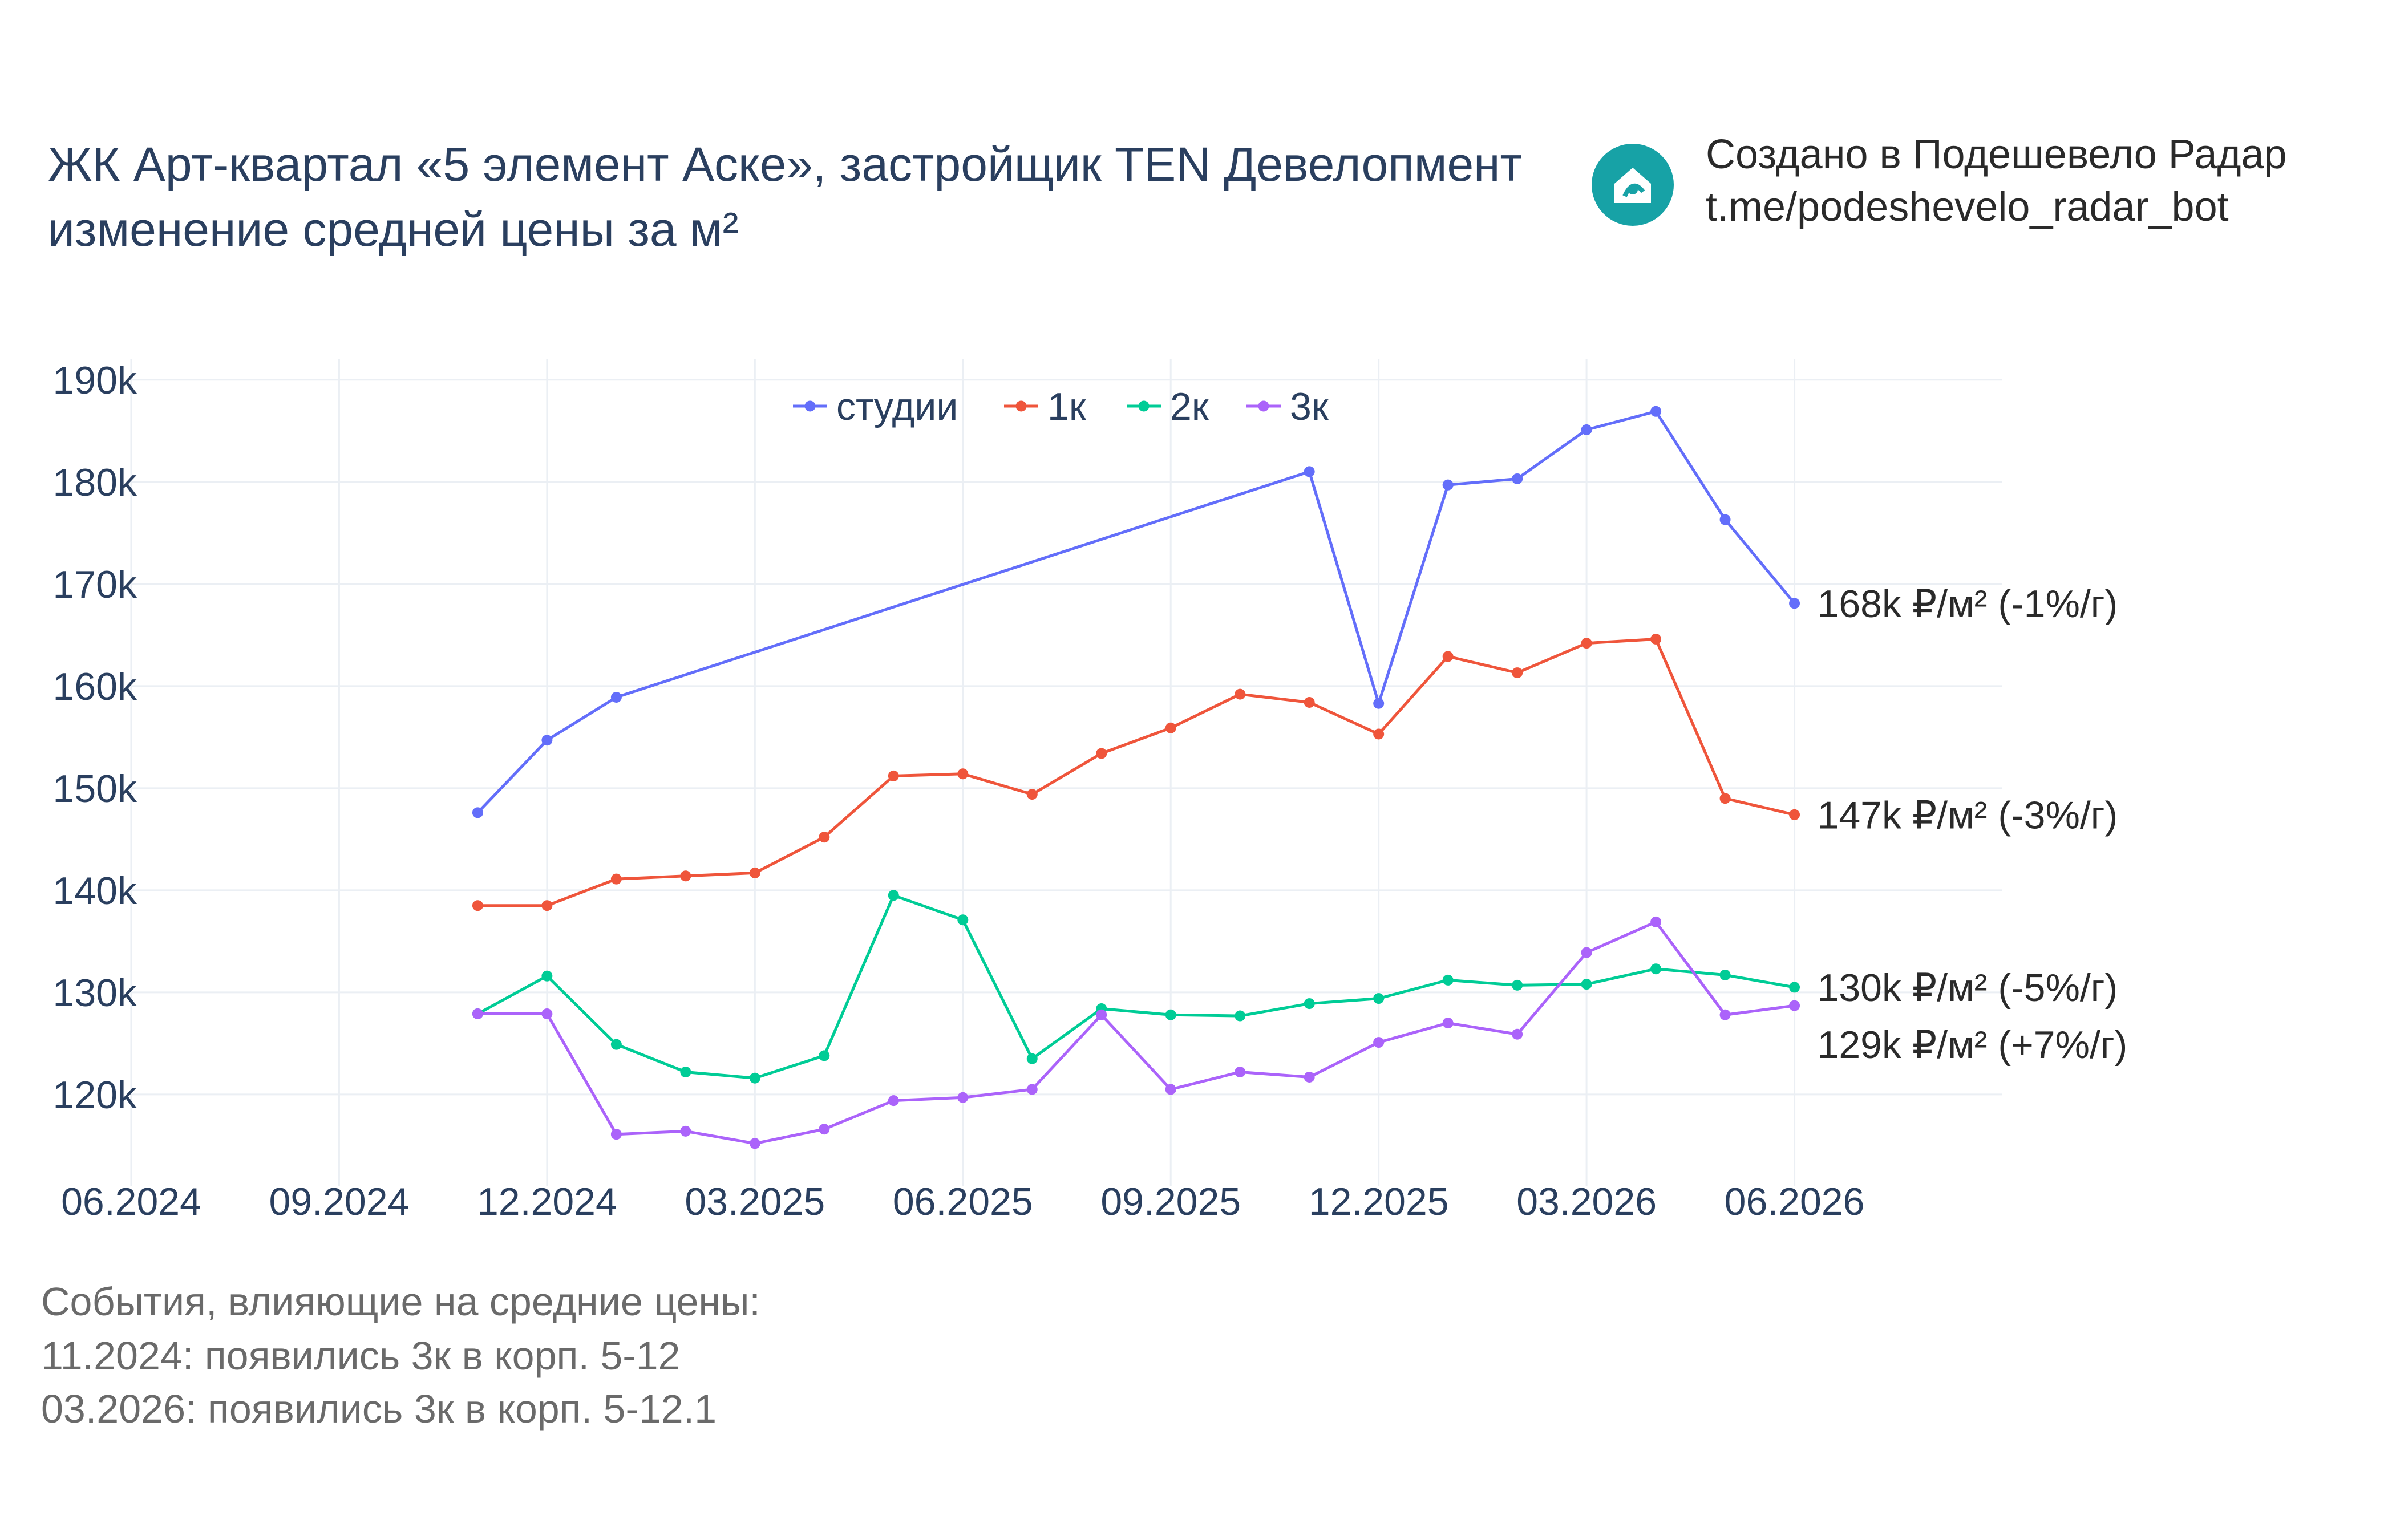 This screenshot has width=2396, height=1540. I want to click on chart-legend: студии 1к 2к 3к, so click(1061, 407).